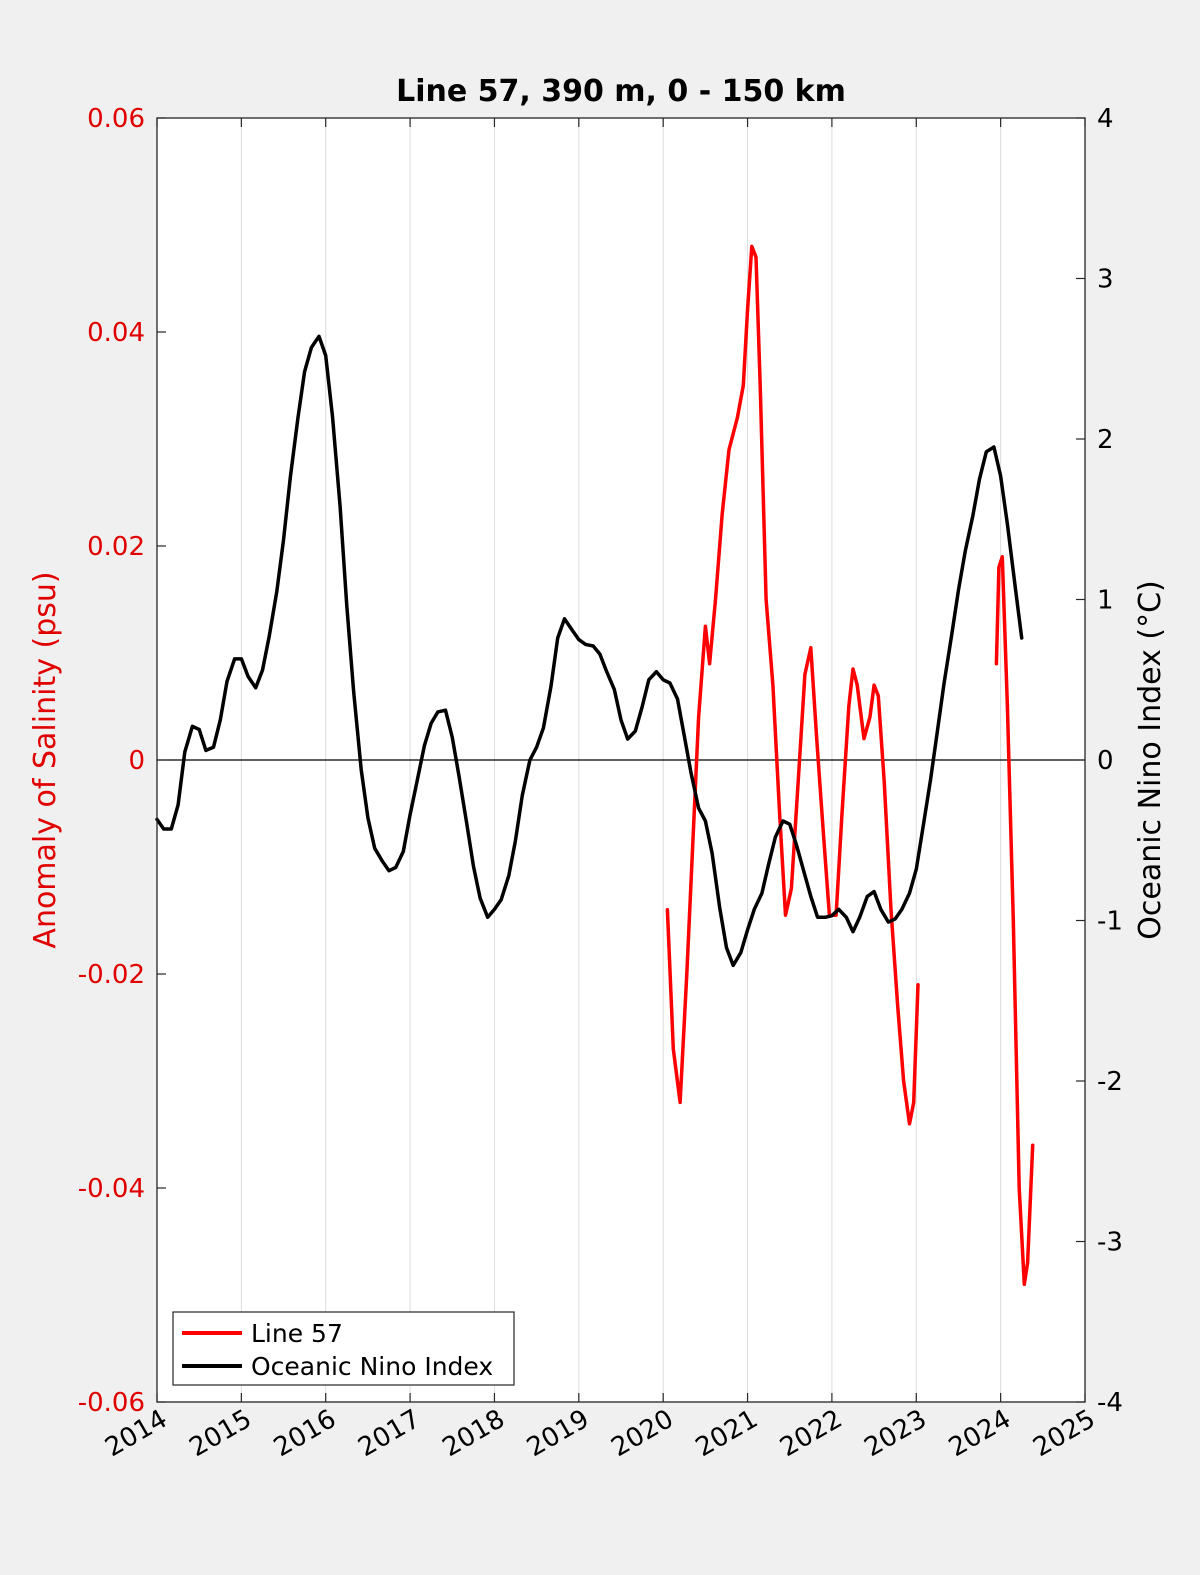  What do you see at coordinates (1110, 1243) in the screenshot?
I see `y-right-tick-label: -3` at bounding box center [1110, 1243].